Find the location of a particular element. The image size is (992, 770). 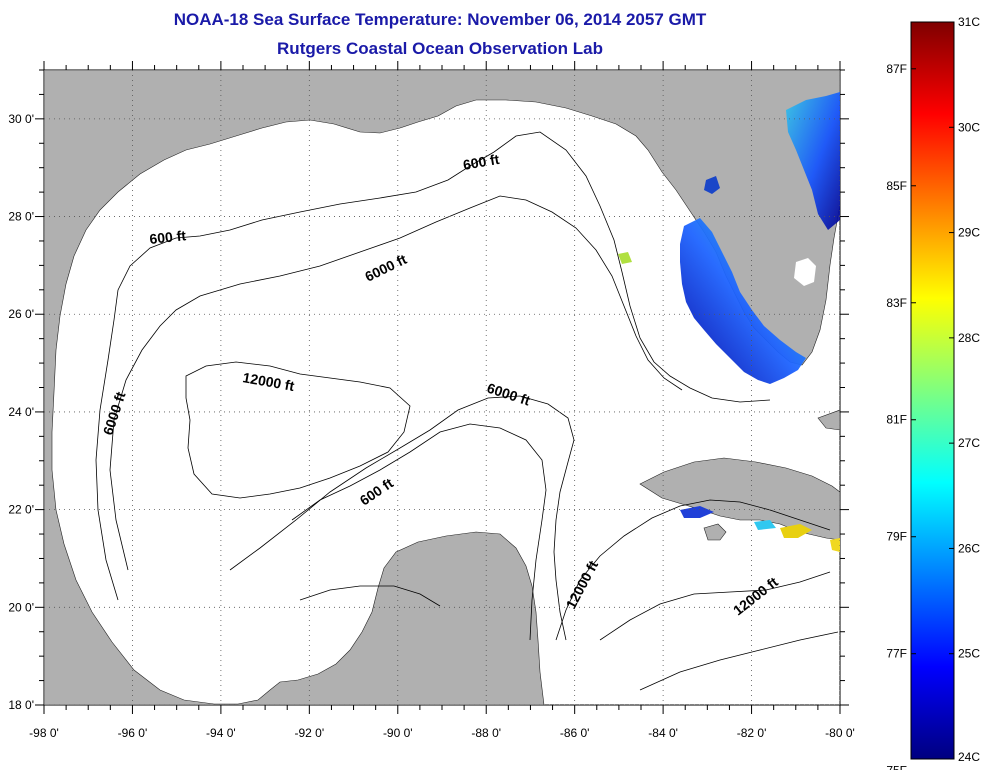

contour-yucatan-shelf is located at coordinates (370, 596).